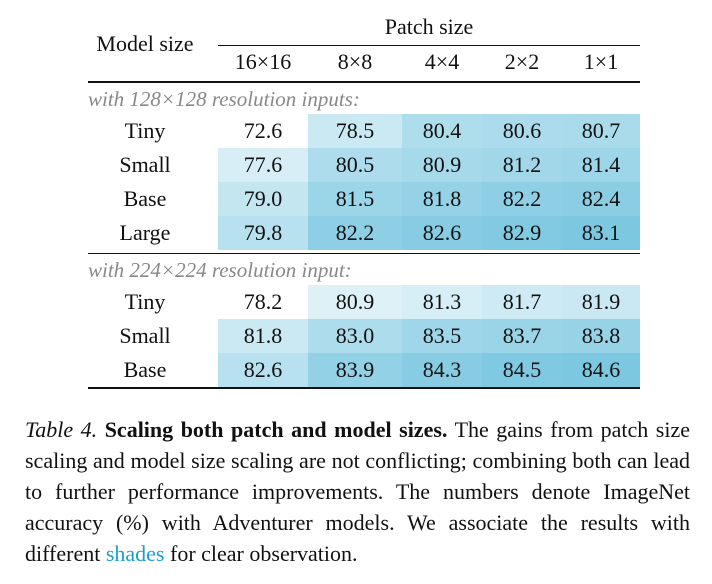  What do you see at coordinates (601, 302) in the screenshot?
I see `table-cell: 81.9` at bounding box center [601, 302].